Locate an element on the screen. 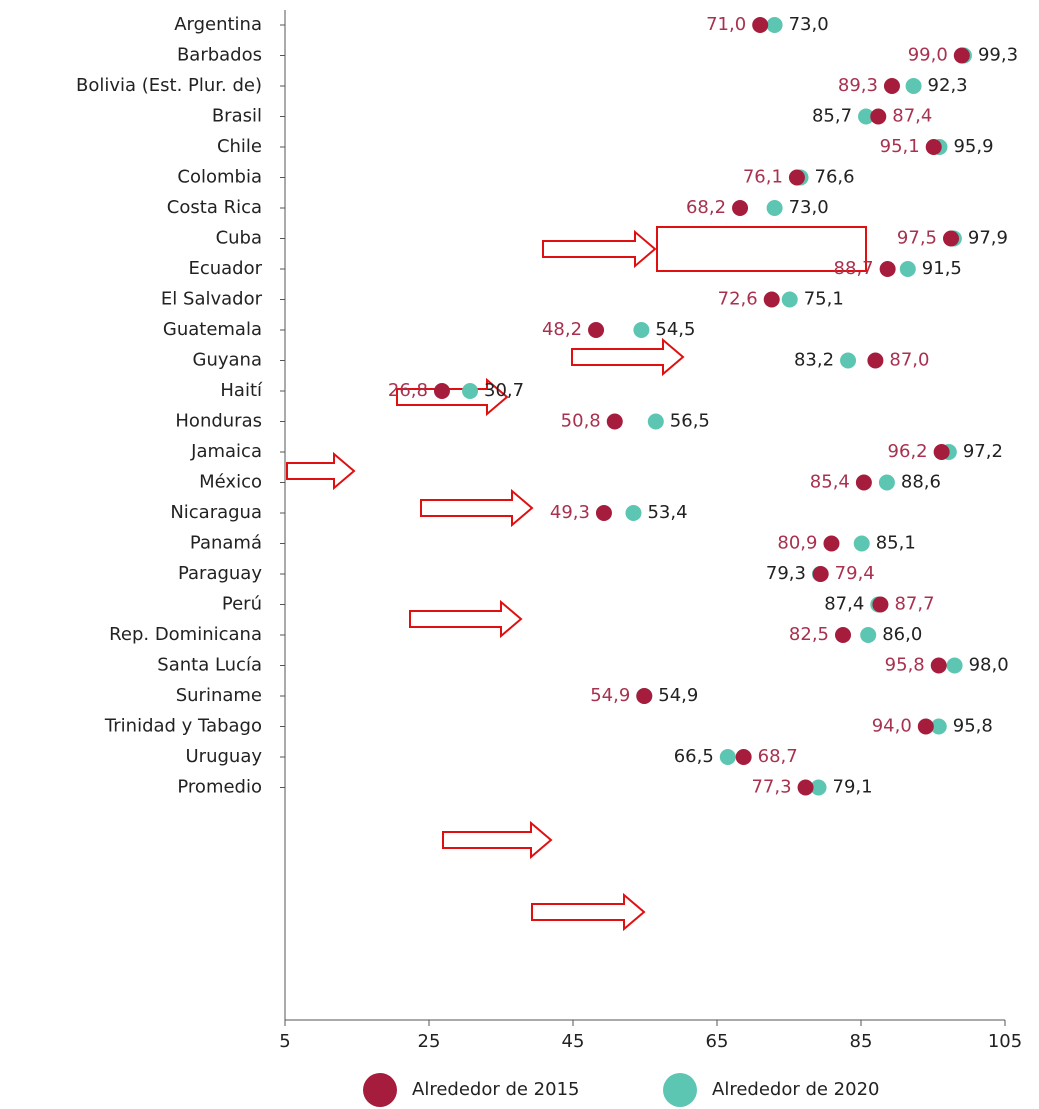  category-label: Cuba is located at coordinates (239, 238).